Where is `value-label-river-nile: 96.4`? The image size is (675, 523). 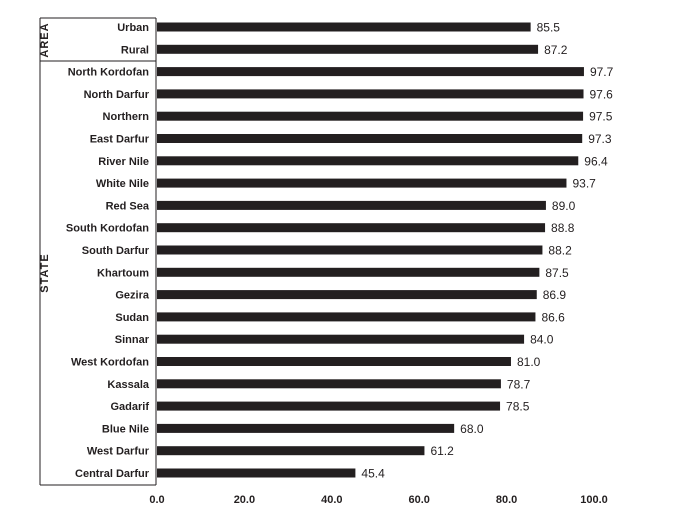 value-label-river-nile: 96.4 is located at coordinates (596, 161).